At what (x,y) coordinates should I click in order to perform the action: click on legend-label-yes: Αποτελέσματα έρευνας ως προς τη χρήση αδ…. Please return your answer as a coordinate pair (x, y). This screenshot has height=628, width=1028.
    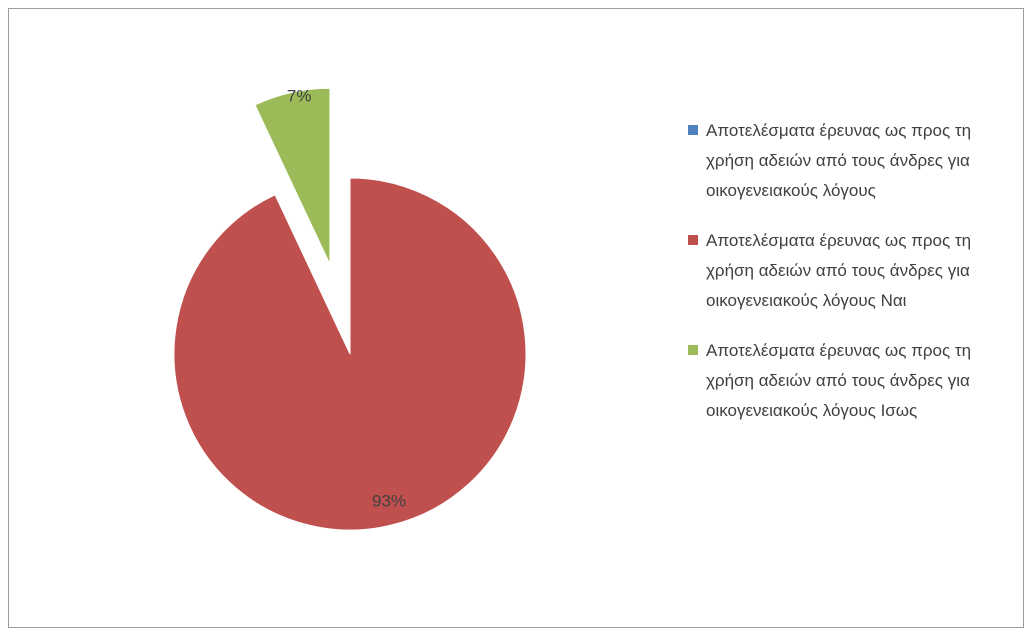
    Looking at the image, I should click on (839, 270).